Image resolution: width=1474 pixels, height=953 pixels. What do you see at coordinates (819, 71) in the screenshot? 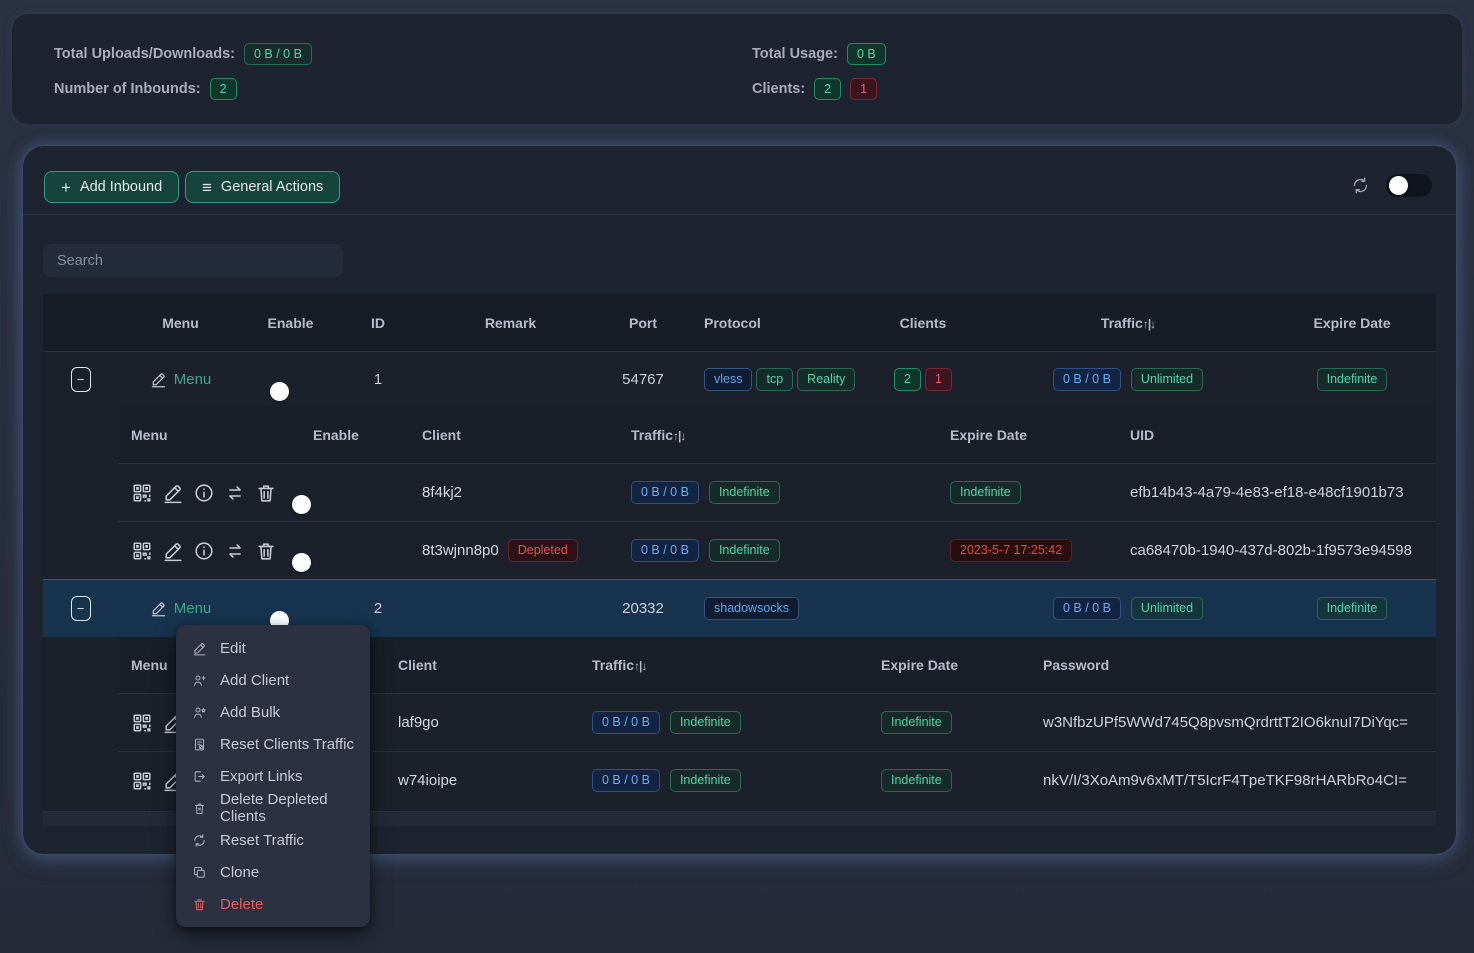
I see `stats-right-column: Total Usage: 0 B Clients: 2 1` at bounding box center [819, 71].